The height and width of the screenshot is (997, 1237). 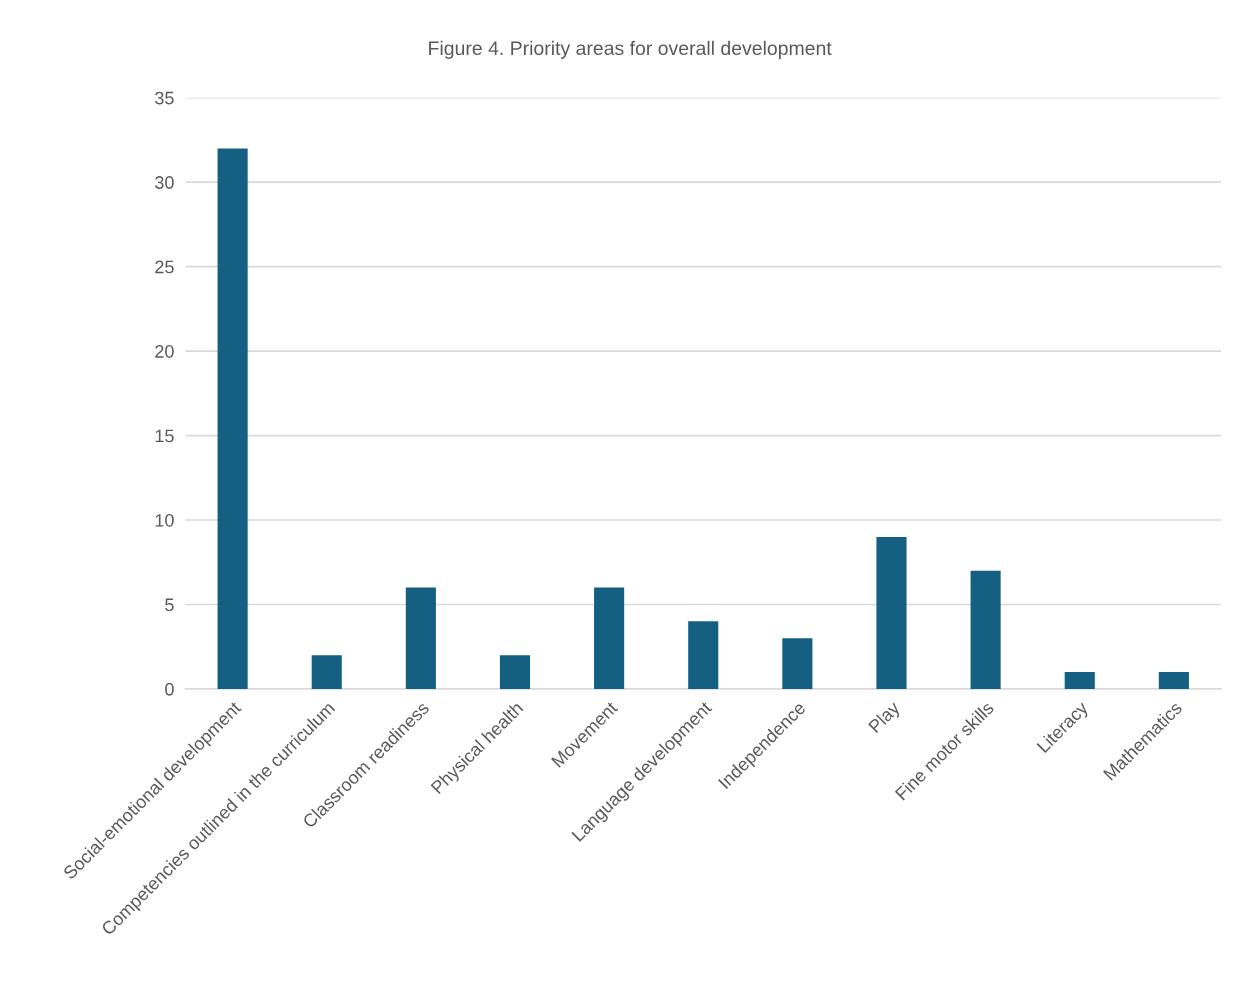 I want to click on x-tick-label: Play, so click(x=885, y=718).